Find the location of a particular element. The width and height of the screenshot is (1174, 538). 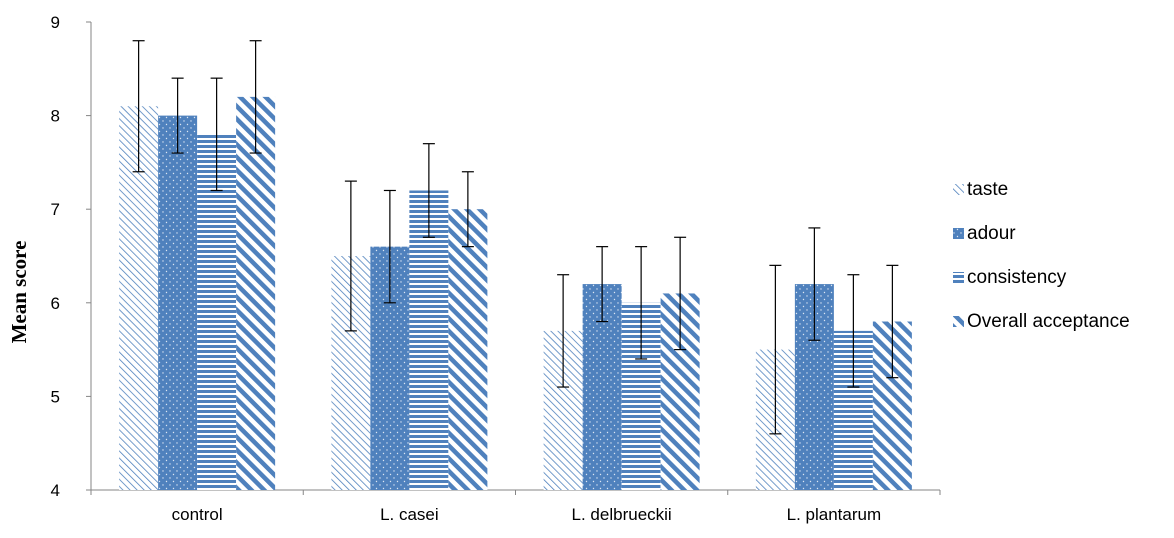

y-tick-label: 5 is located at coordinates (55, 396).